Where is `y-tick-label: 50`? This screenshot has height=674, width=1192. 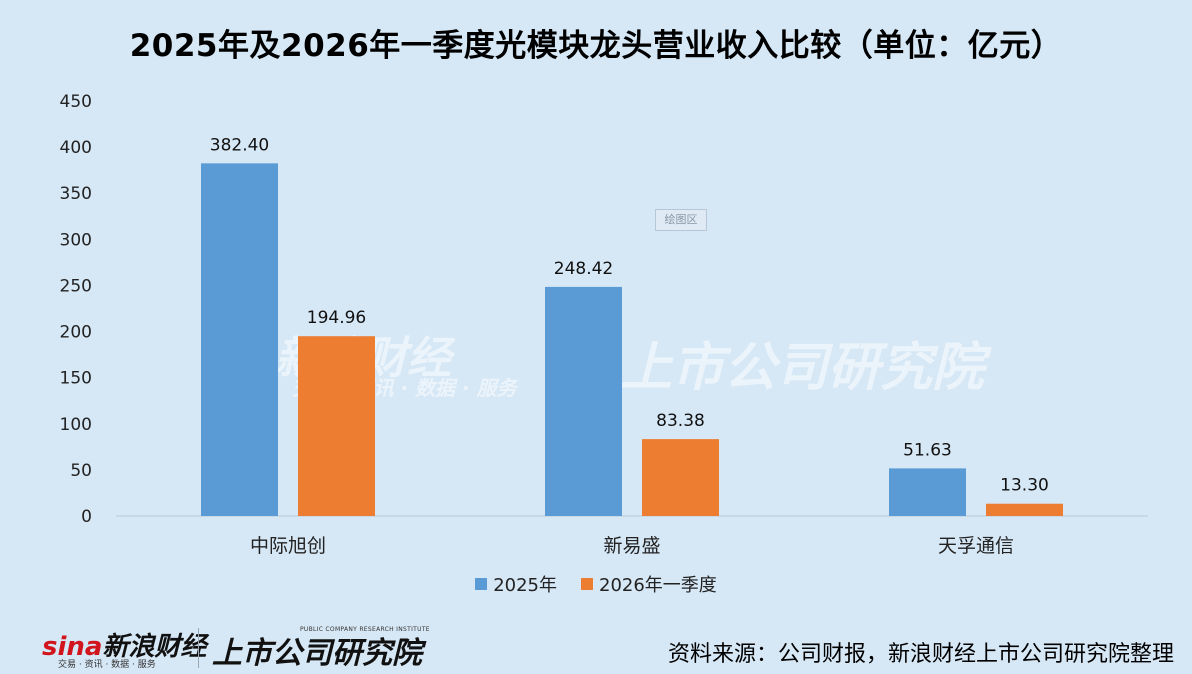
y-tick-label: 50 is located at coordinates (81, 471).